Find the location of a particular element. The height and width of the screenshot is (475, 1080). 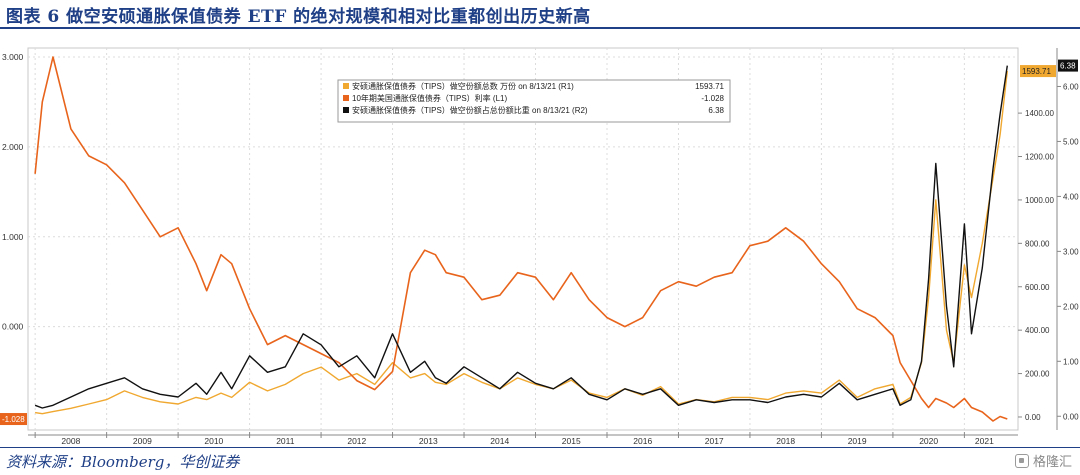

r2-tick-label: 2.00 is located at coordinates (1071, 306).